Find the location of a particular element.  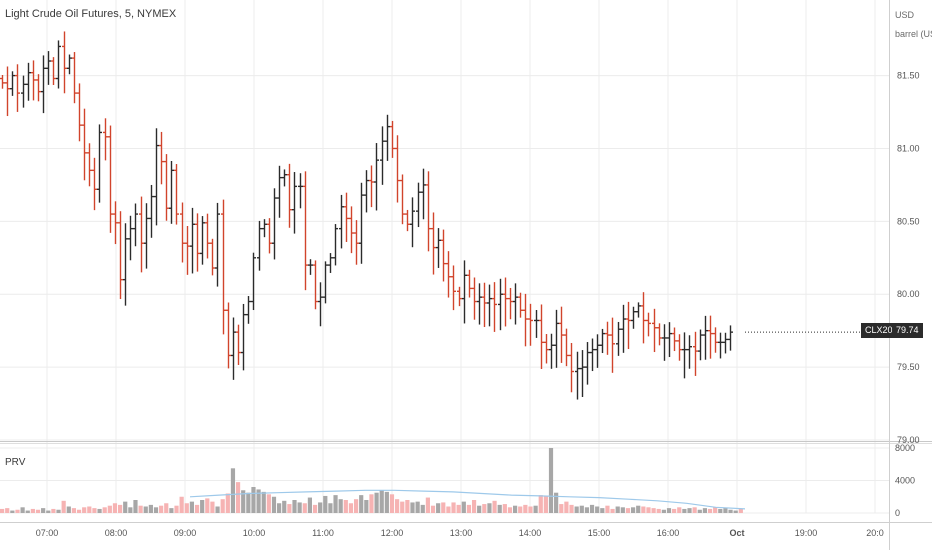

chart-title: Light Crude Oil Futures, 5, NYMEX is located at coordinates (91, 14).